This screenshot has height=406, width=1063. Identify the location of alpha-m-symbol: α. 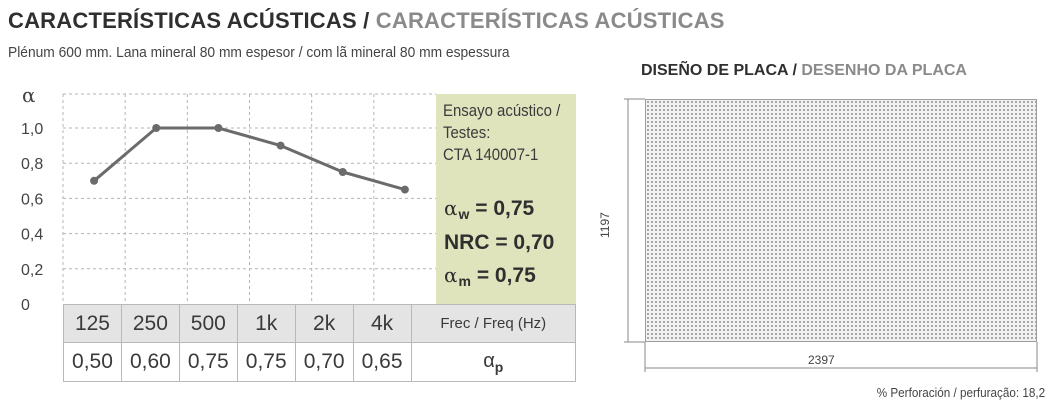
(451, 275).